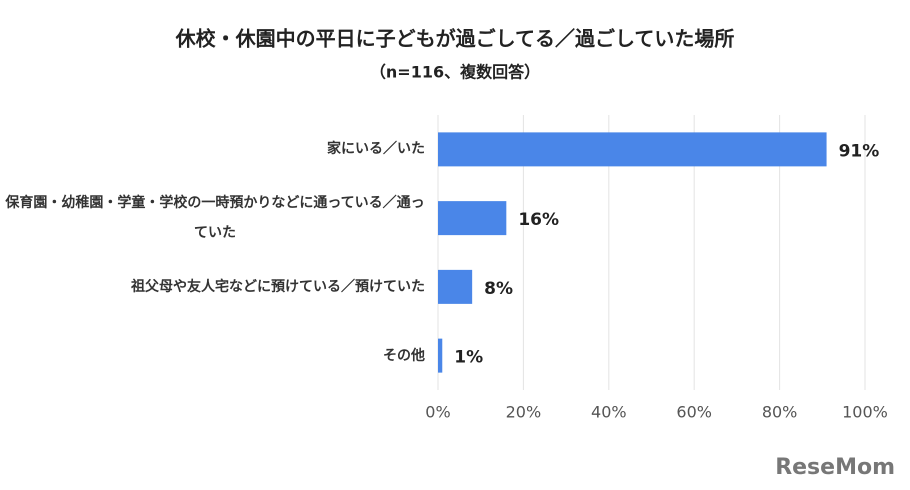  I want to click on category-label-box: 保育園・幼稚園・学童・学校の一時預かりなどに通っている／通っていた, so click(215, 218).